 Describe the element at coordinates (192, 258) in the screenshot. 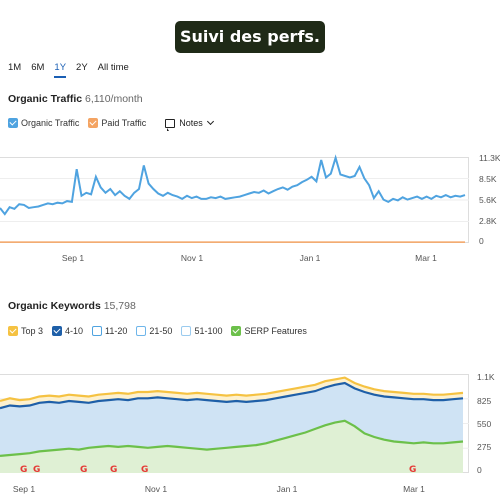

I see `traffic-xtick: Nov 1` at that location.